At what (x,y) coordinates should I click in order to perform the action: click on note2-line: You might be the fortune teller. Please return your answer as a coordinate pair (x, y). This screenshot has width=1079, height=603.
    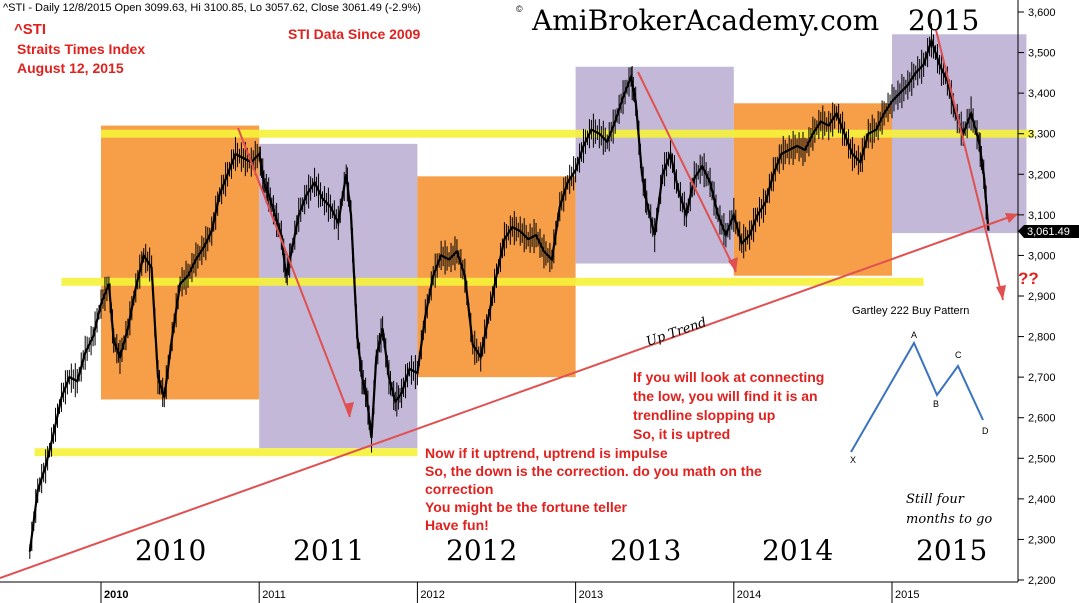
    Looking at the image, I should click on (526, 507).